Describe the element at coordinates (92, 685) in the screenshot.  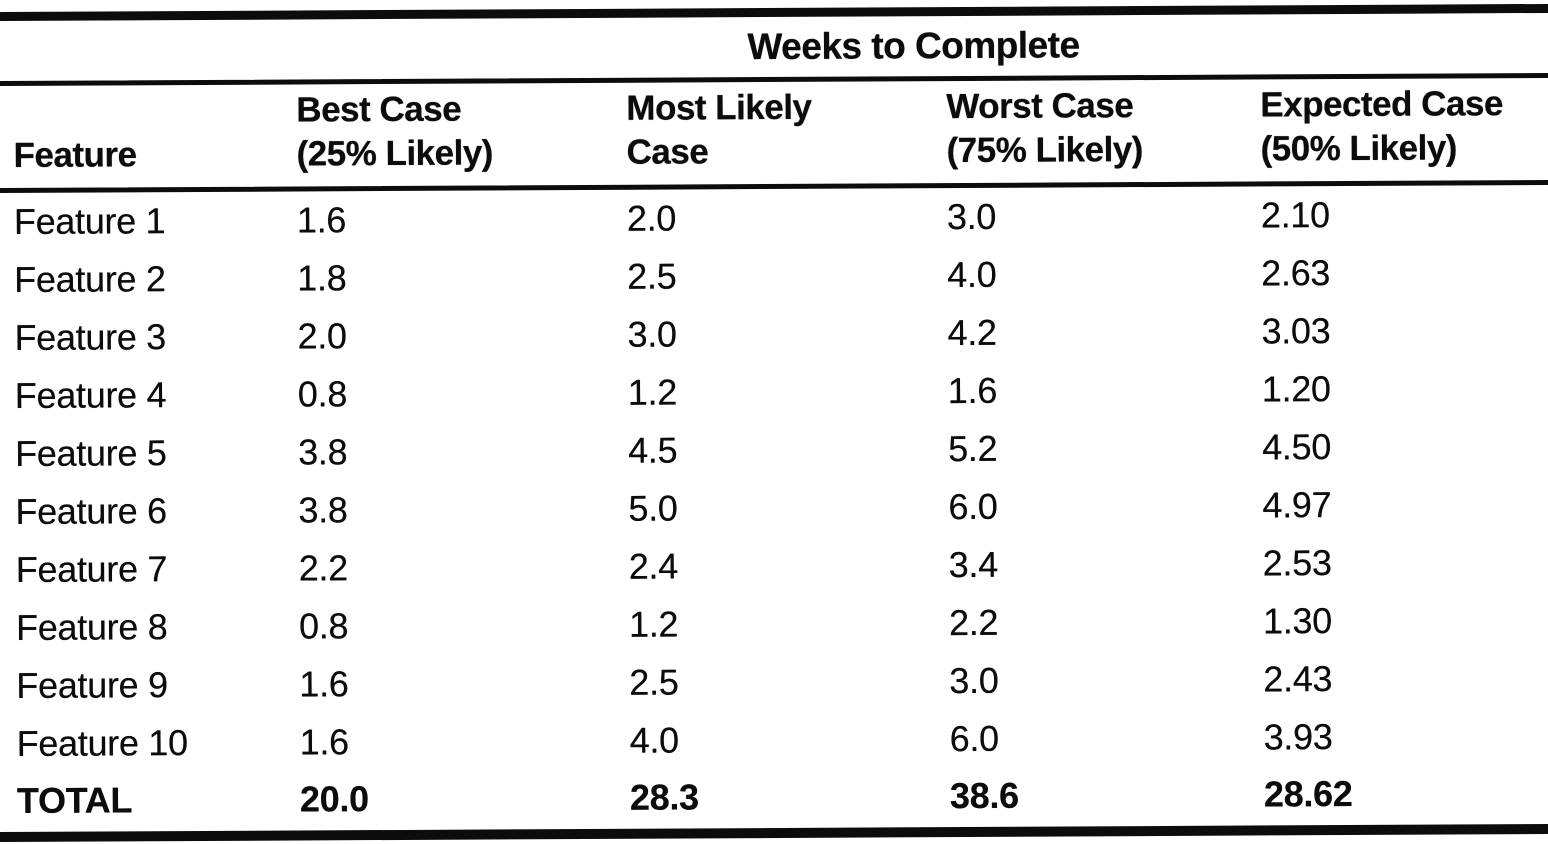
I see `cell-feature: Feature 9` at that location.